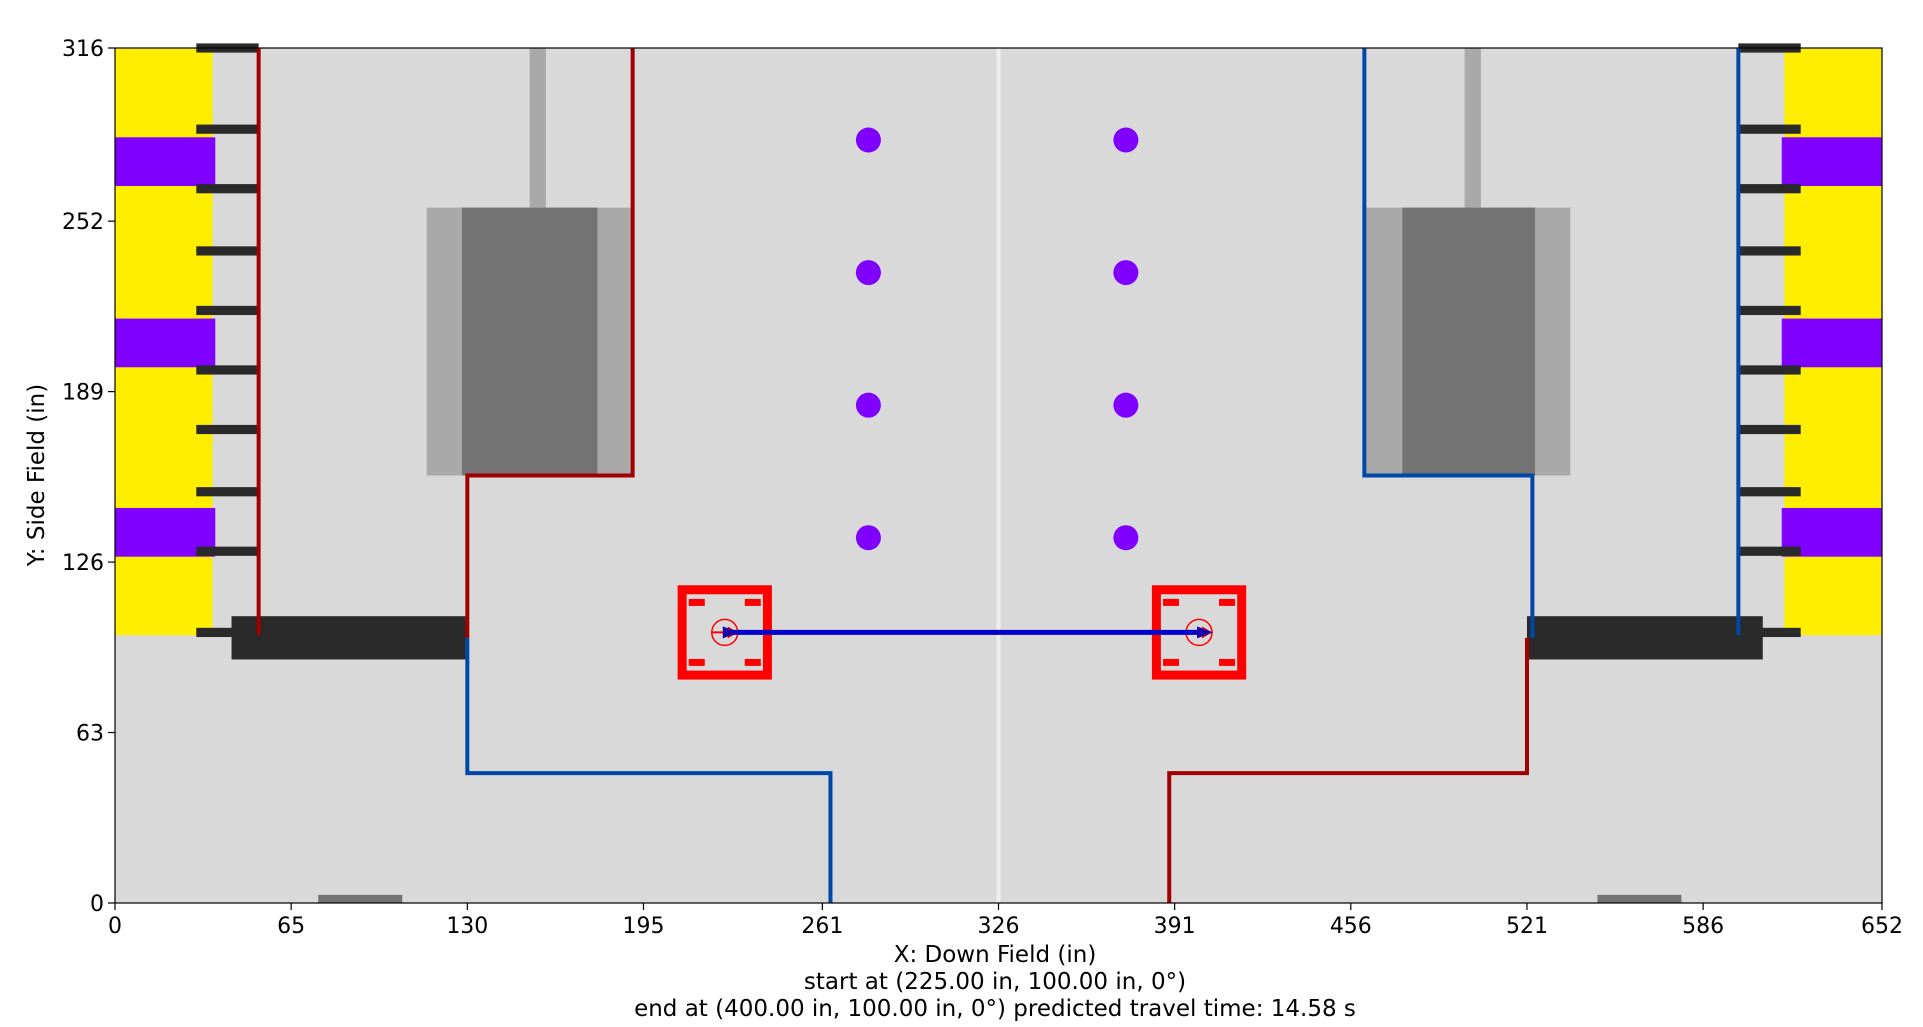  Describe the element at coordinates (291, 926) in the screenshot. I see `x-tick-label: 65` at that location.